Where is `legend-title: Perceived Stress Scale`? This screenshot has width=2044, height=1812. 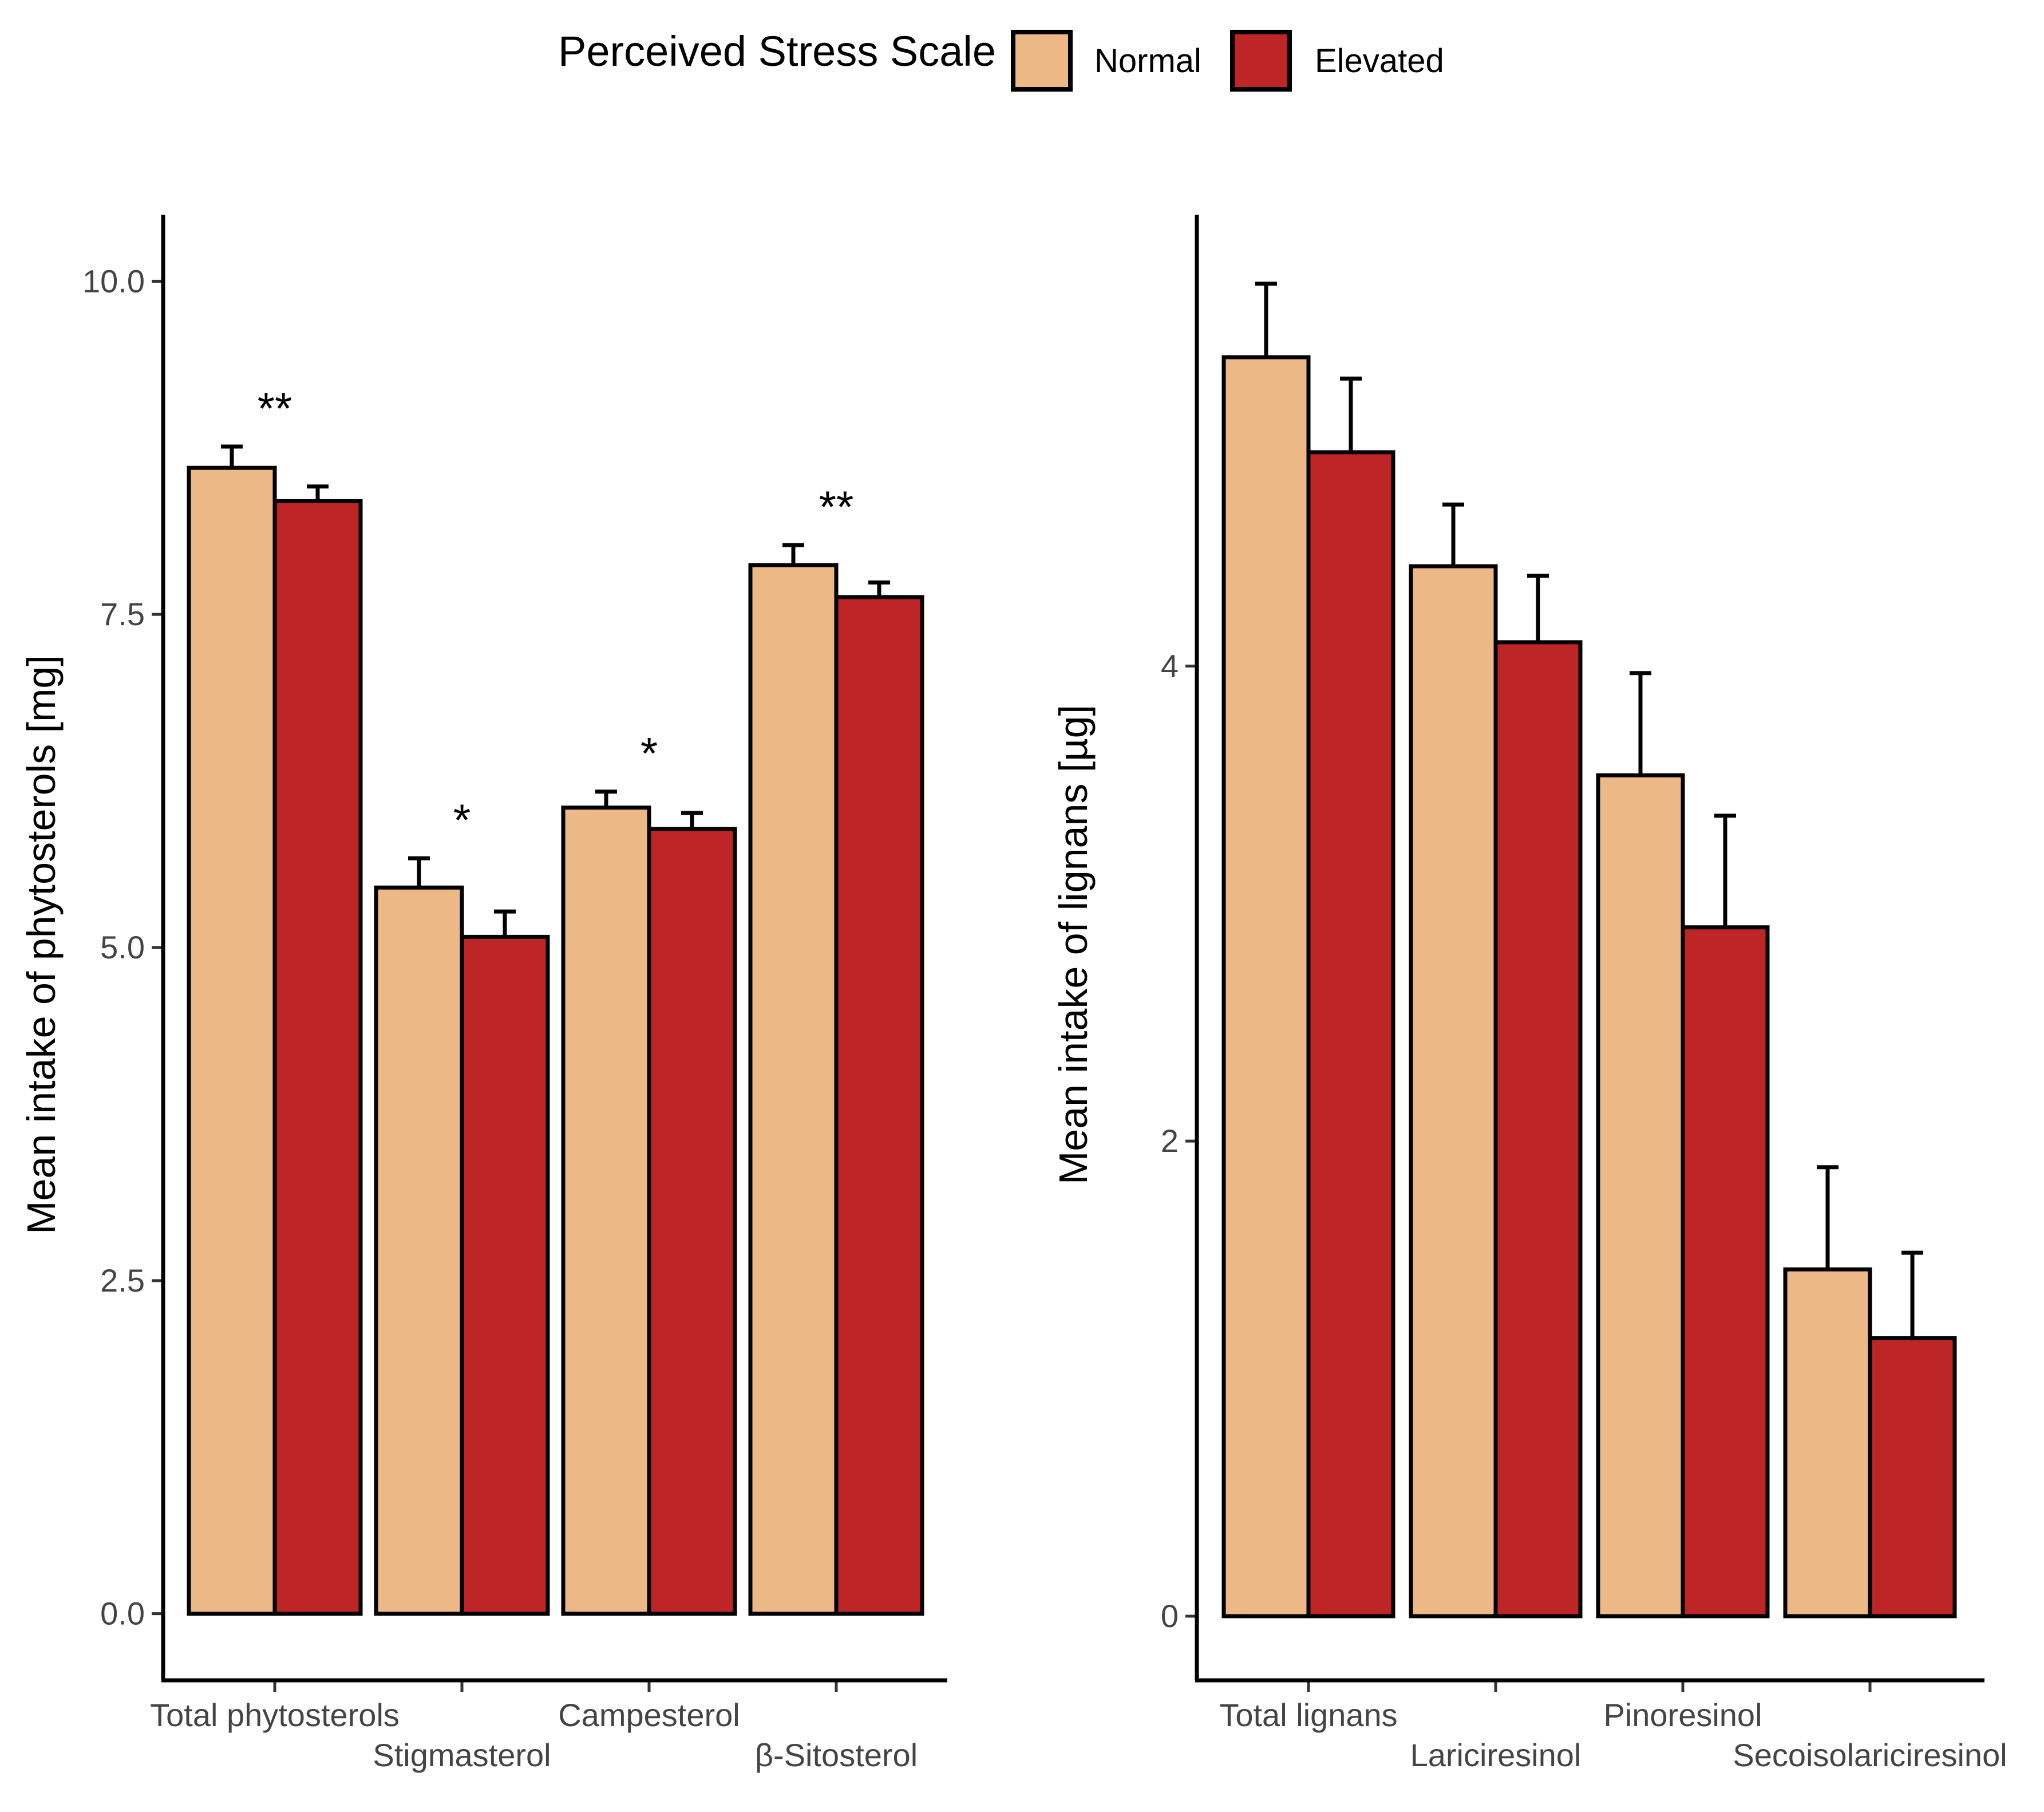
legend-title: Perceived Stress Scale is located at coordinates (777, 51).